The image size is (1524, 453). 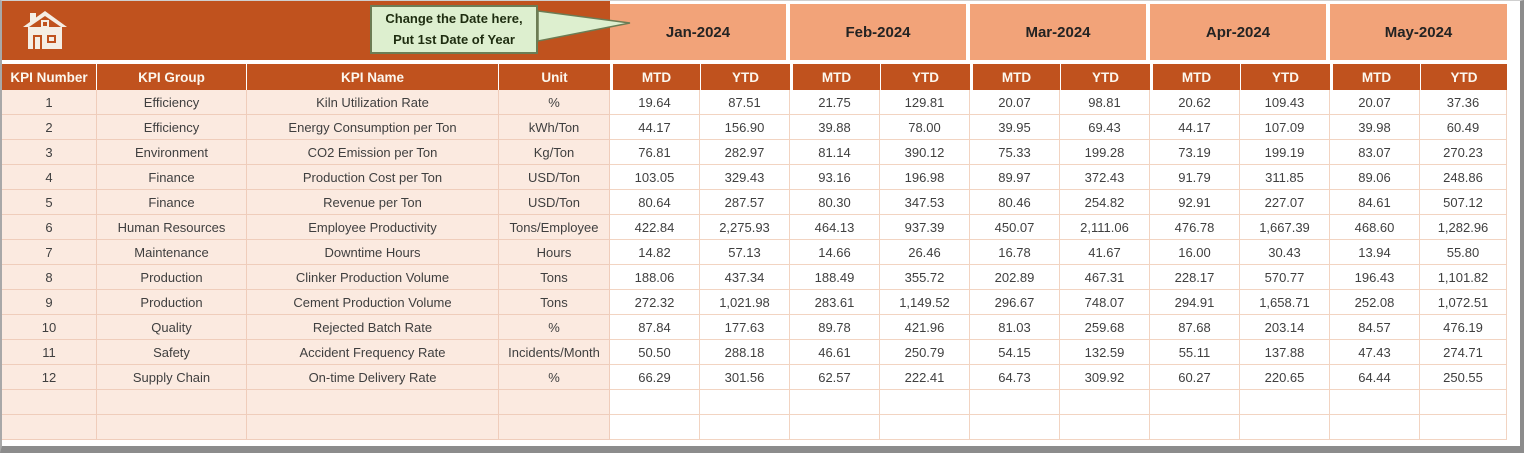 I want to click on cell-kpi-number: 7, so click(x=49, y=252).